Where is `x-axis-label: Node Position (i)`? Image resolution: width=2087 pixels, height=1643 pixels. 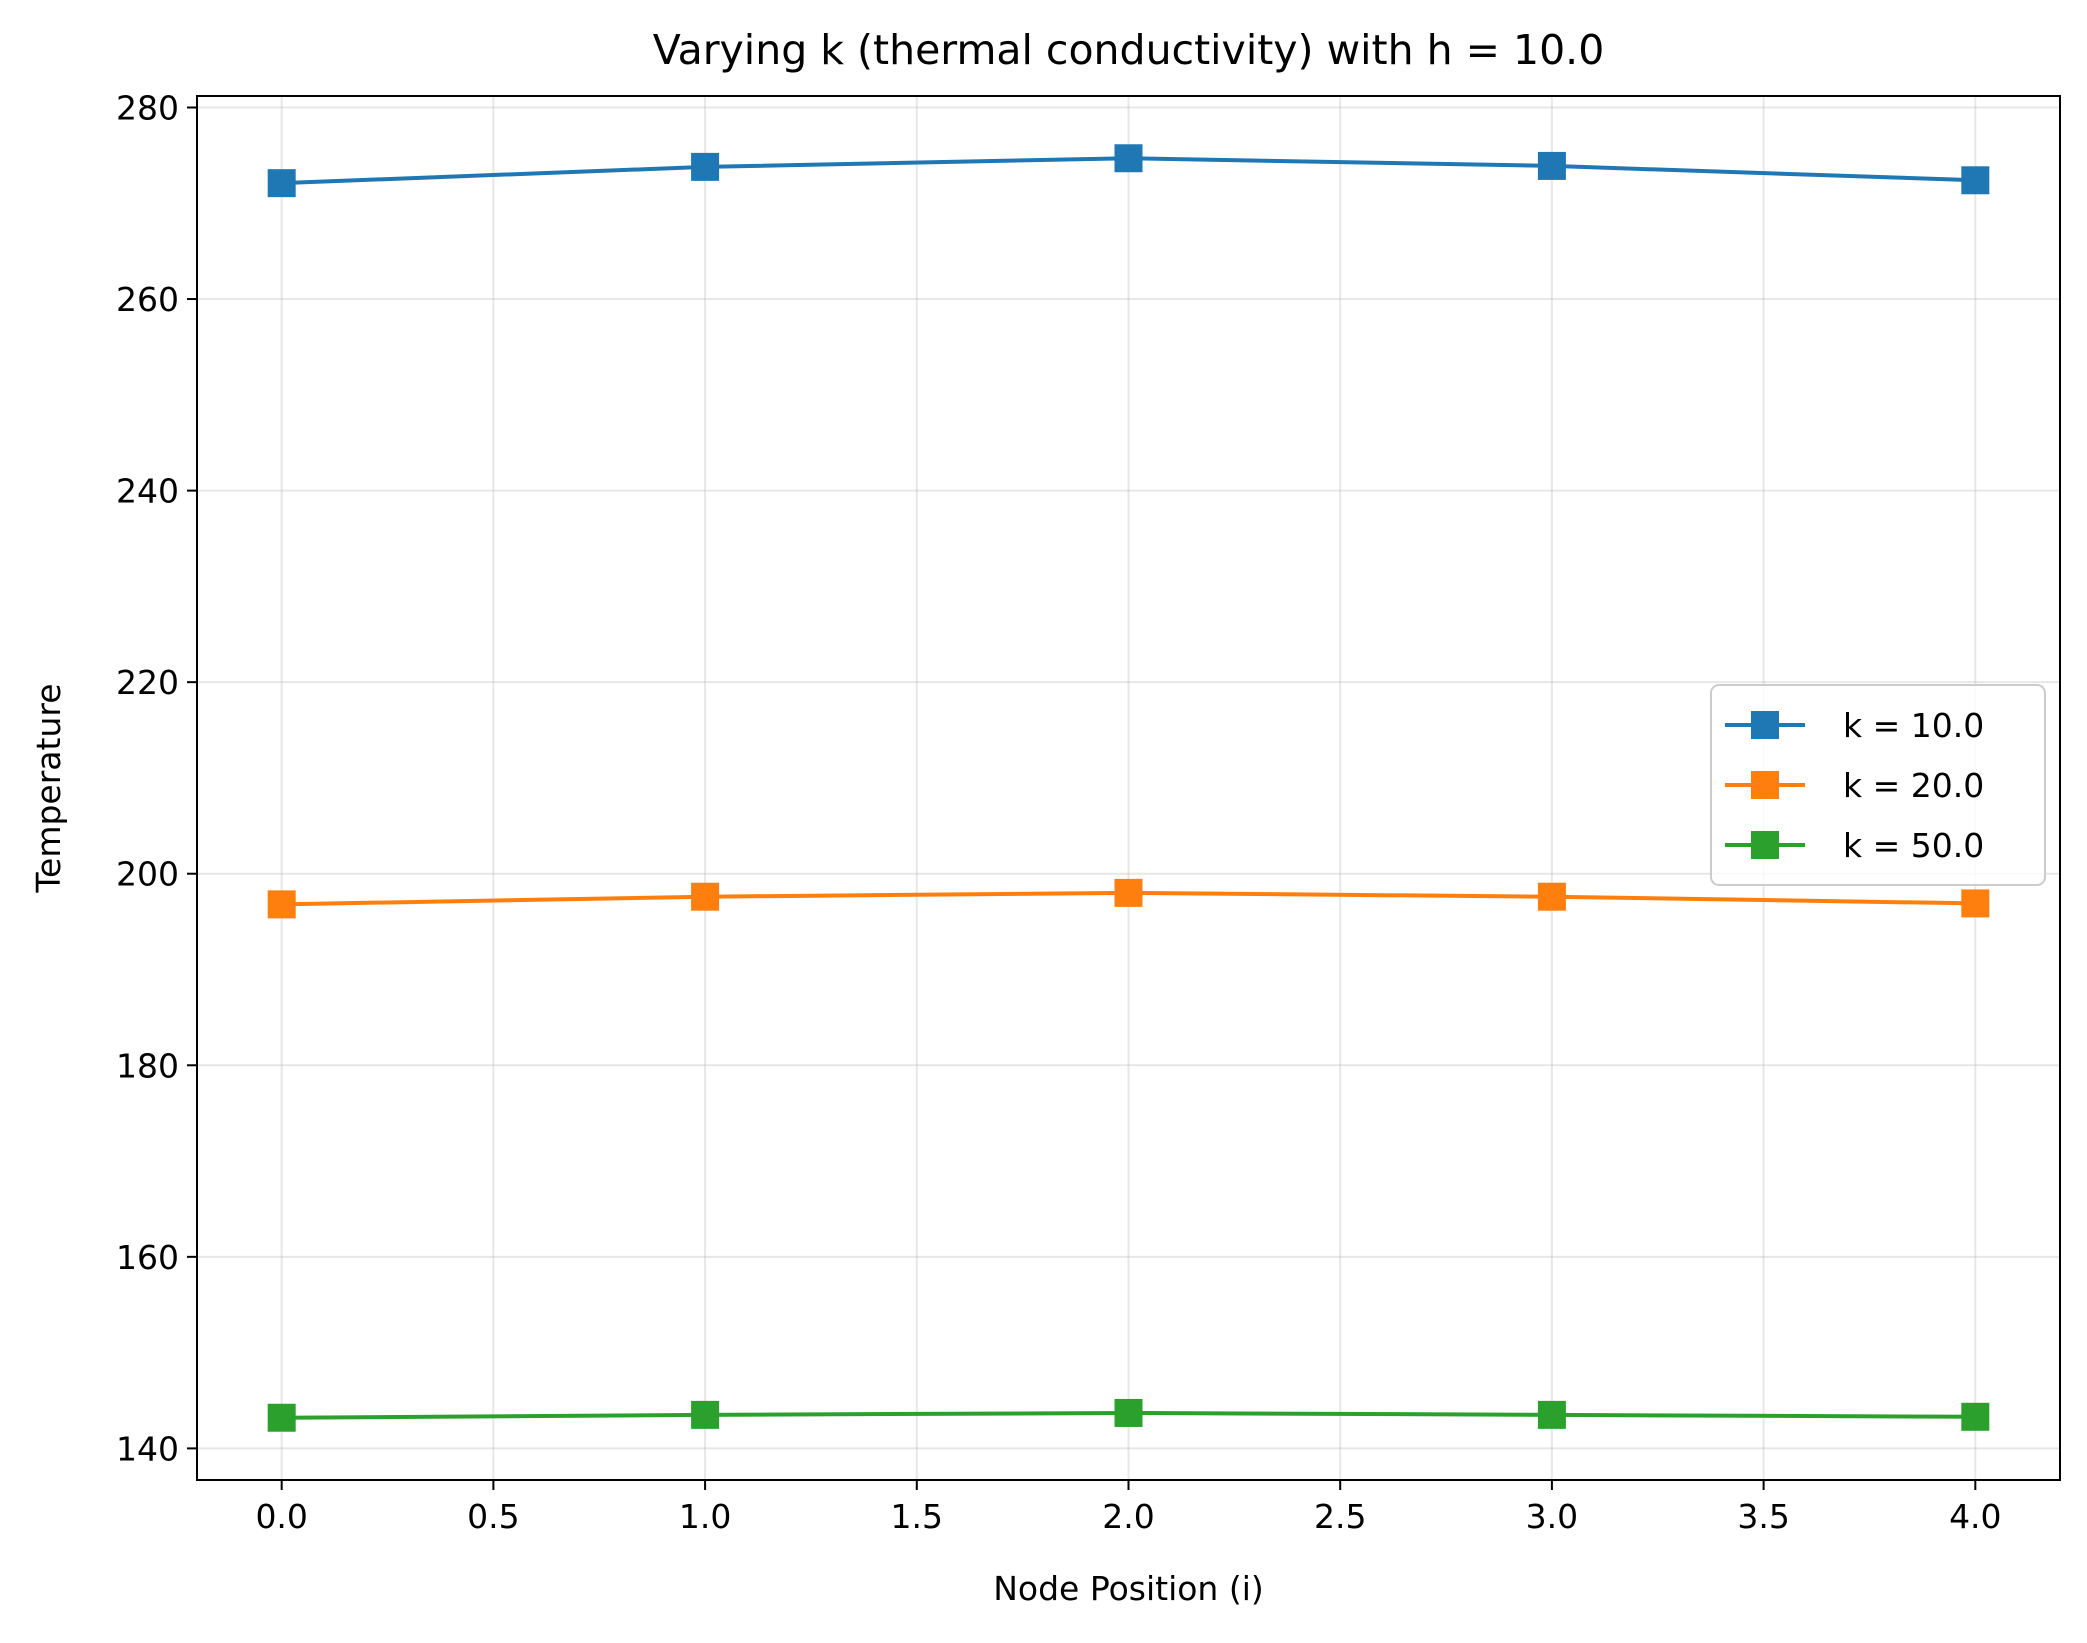
x-axis-label: Node Position (i) is located at coordinates (1128, 1588).